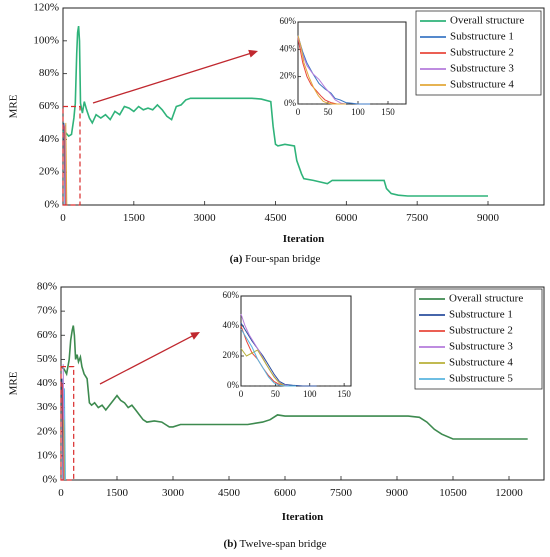 The width and height of the screenshot is (550, 557). Describe the element at coordinates (47, 407) in the screenshot. I see `y-tick-label: 30%` at that location.